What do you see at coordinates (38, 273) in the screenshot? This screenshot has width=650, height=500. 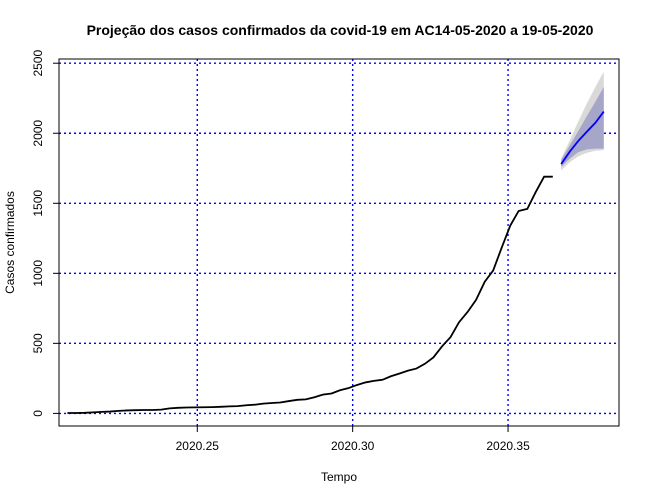 I see `y-tick-label-2: 1000` at bounding box center [38, 273].